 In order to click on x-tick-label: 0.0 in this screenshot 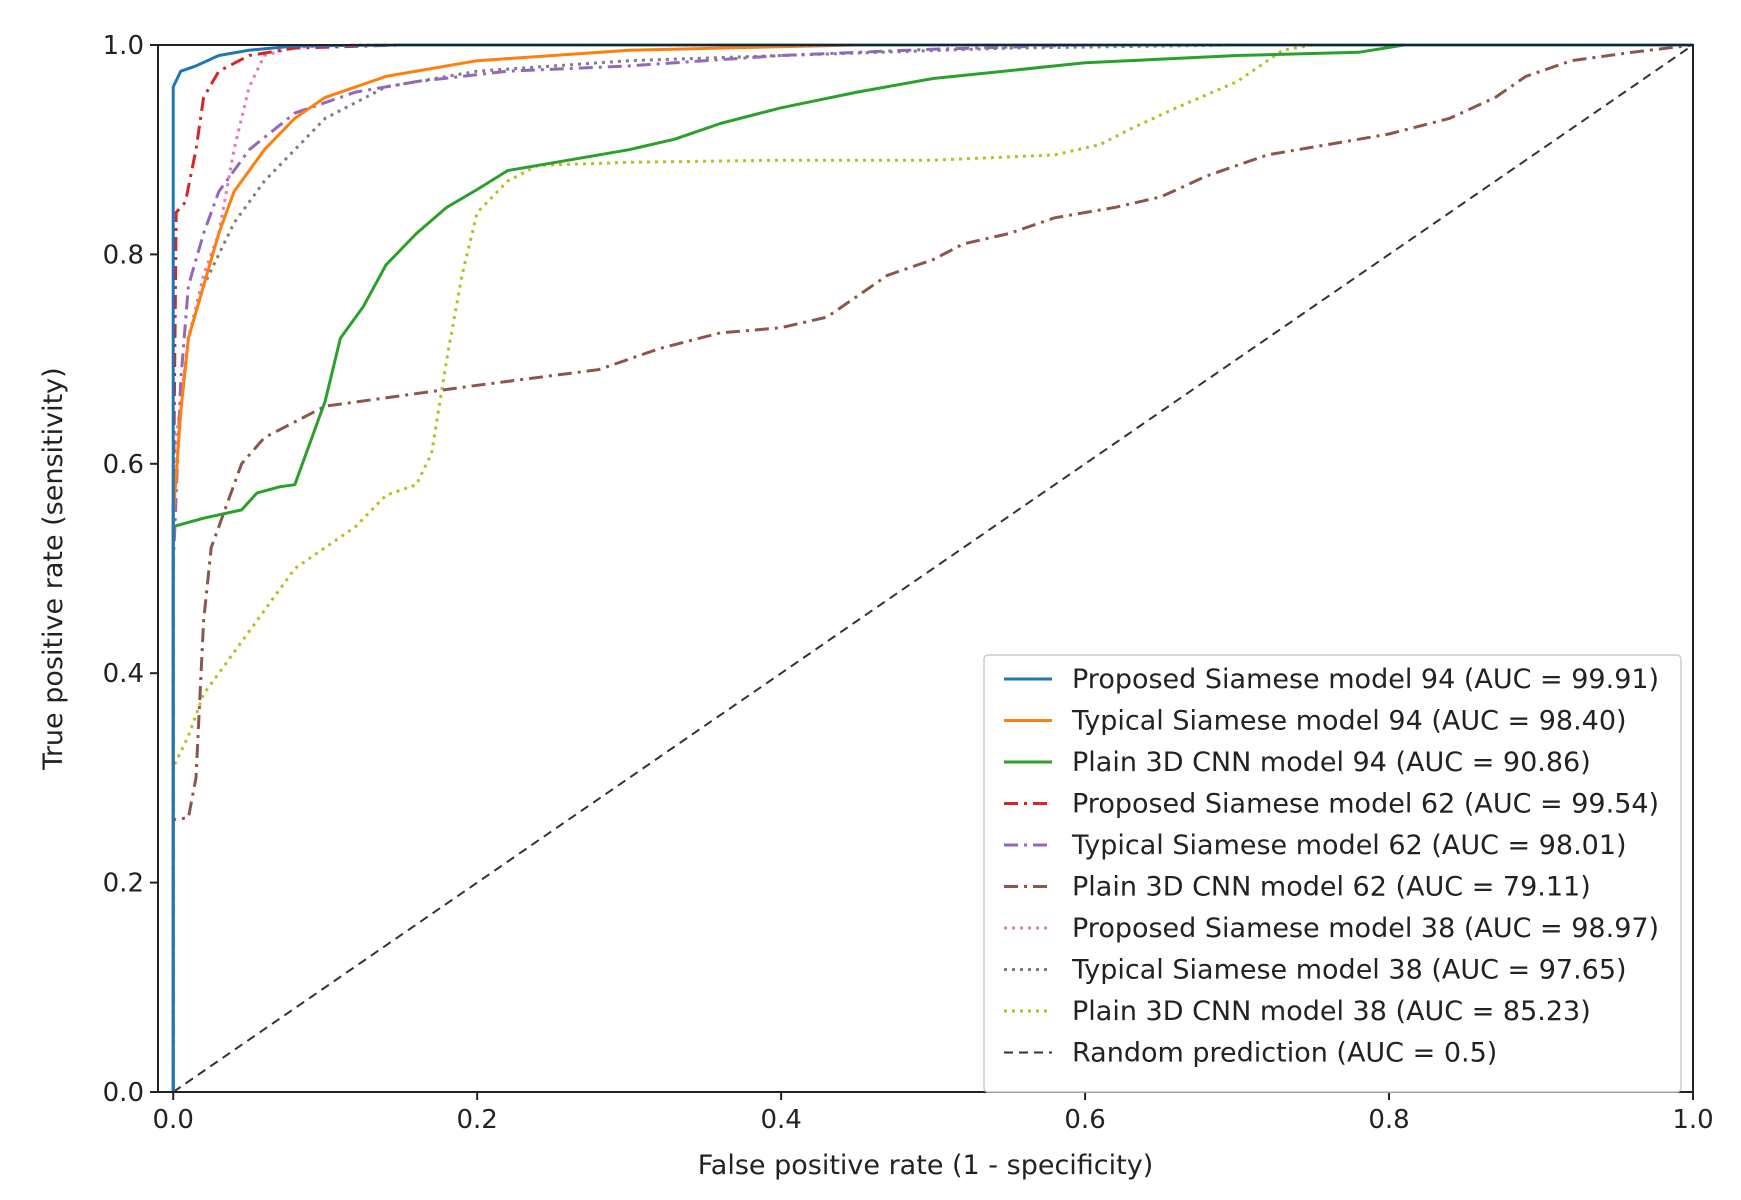, I will do `click(173, 1120)`.